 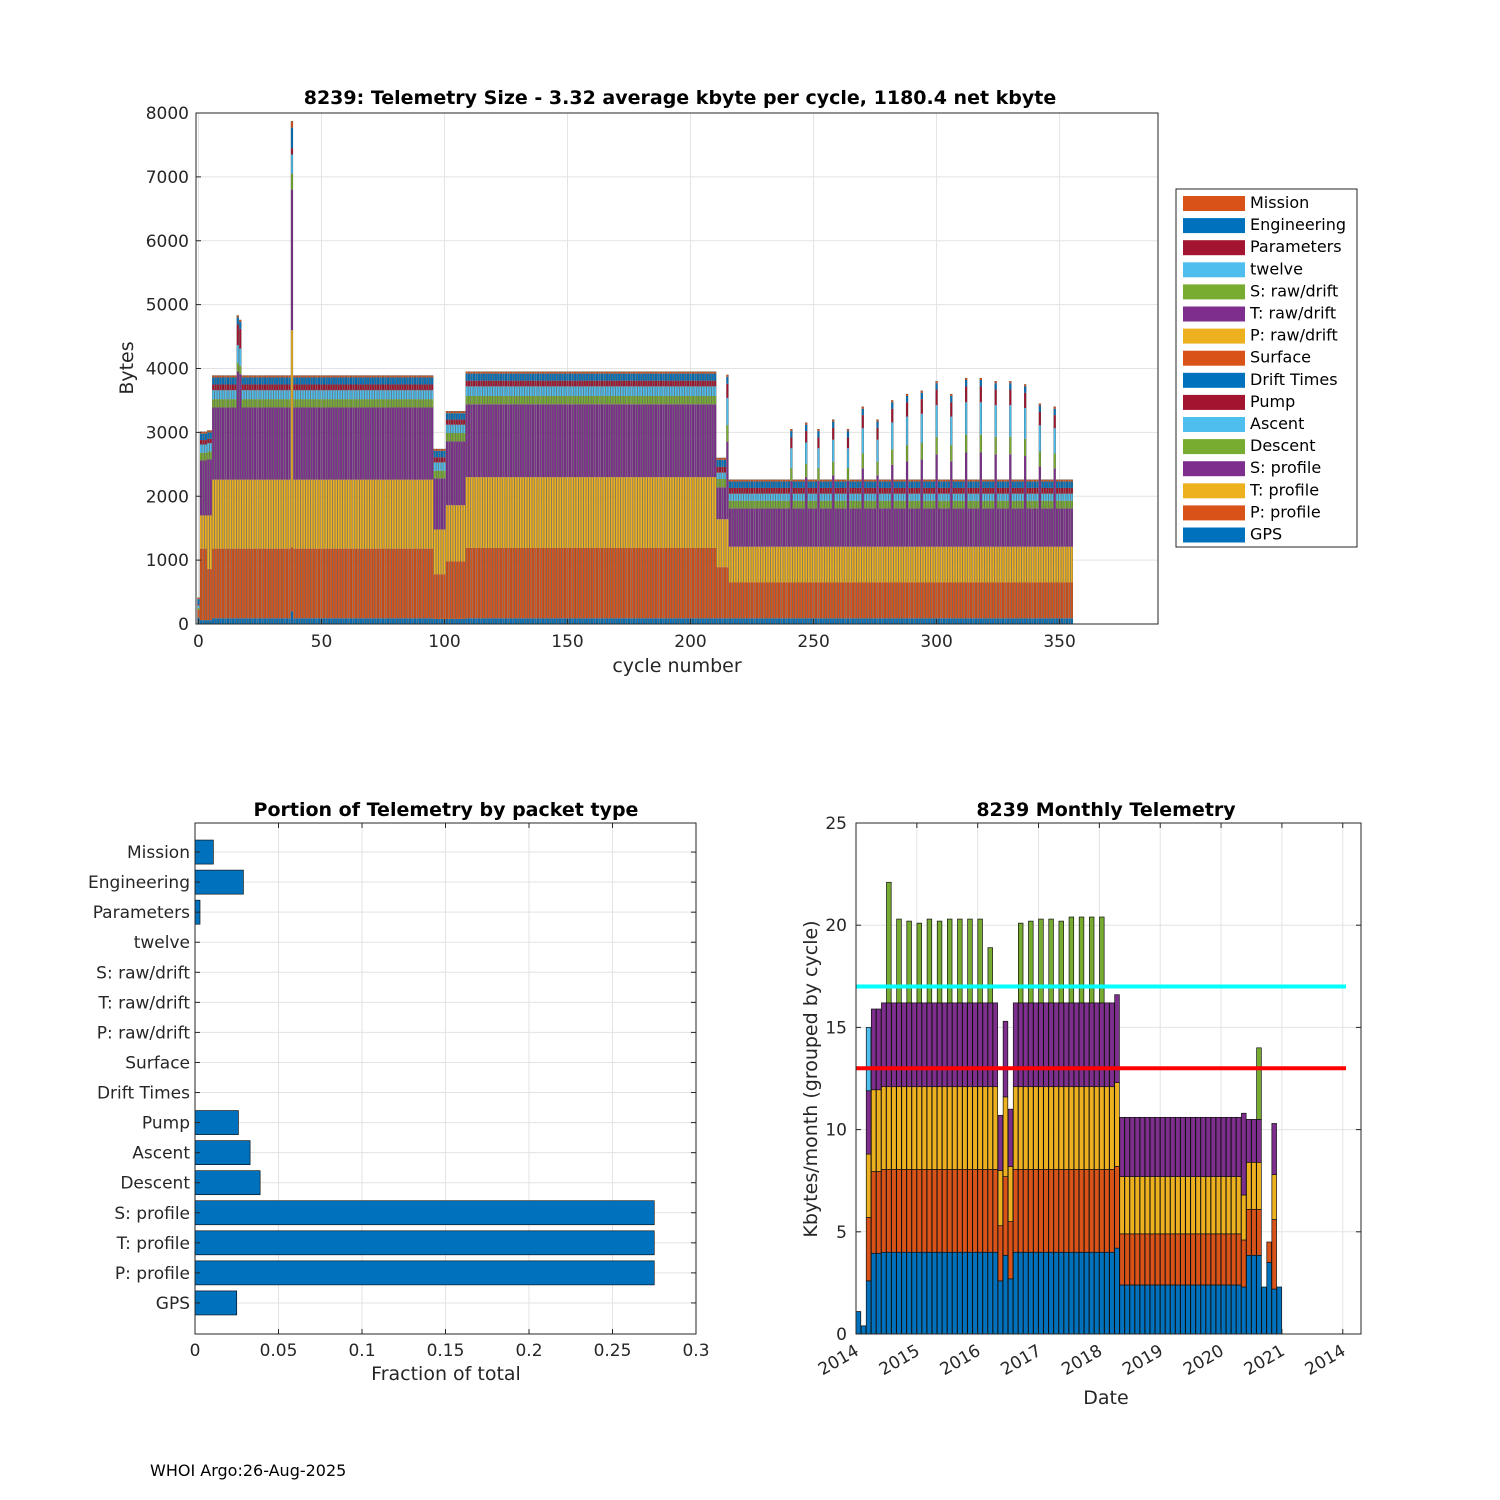 What do you see at coordinates (424, 1243) in the screenshot?
I see `c2-bar` at bounding box center [424, 1243].